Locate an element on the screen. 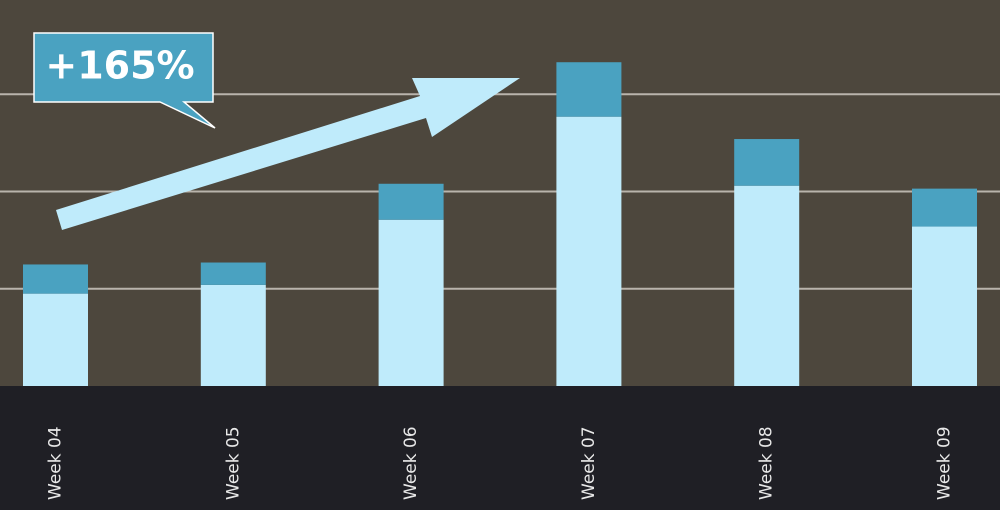 This screenshot has width=1000, height=510. x-tick-label: Week 06 is located at coordinates (411, 463).